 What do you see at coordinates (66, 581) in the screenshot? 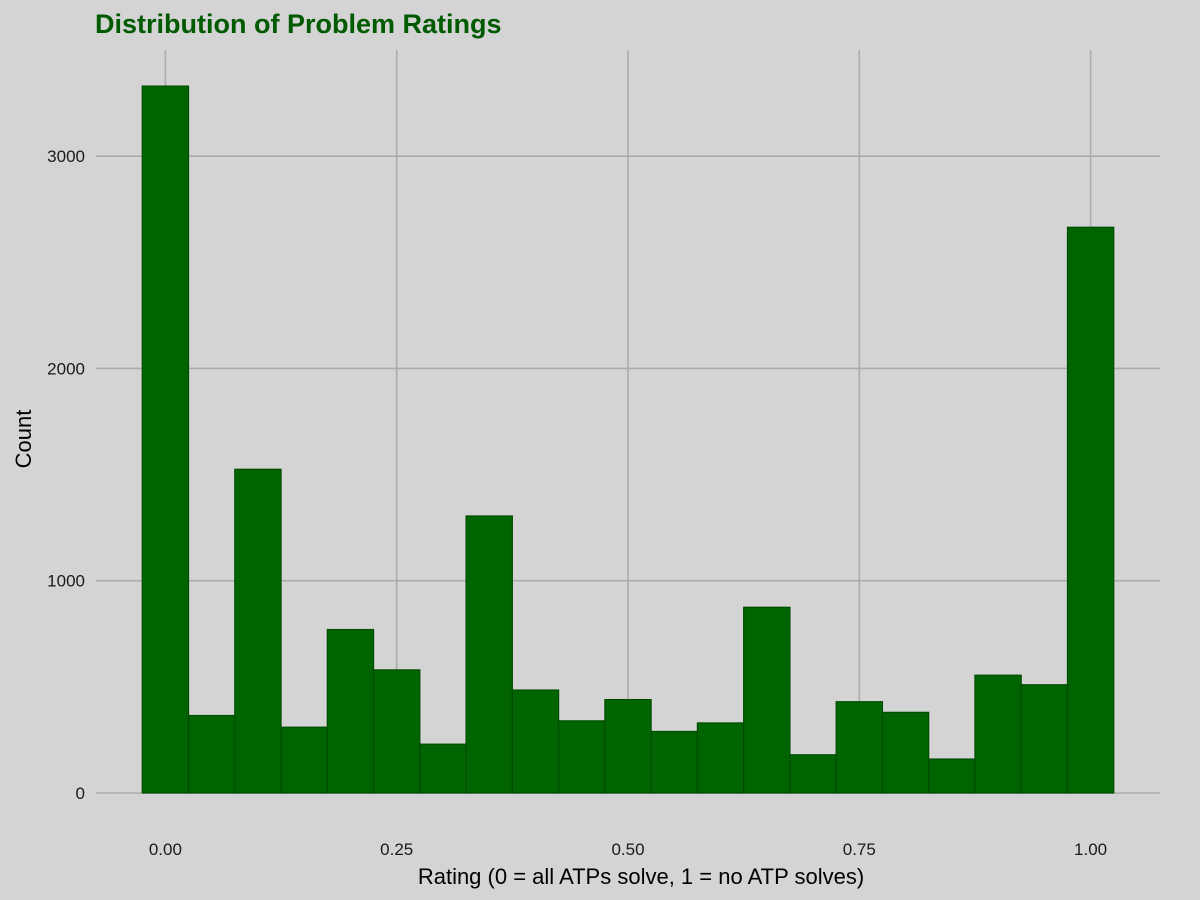
I see `y-tick-label: 1000` at bounding box center [66, 581].